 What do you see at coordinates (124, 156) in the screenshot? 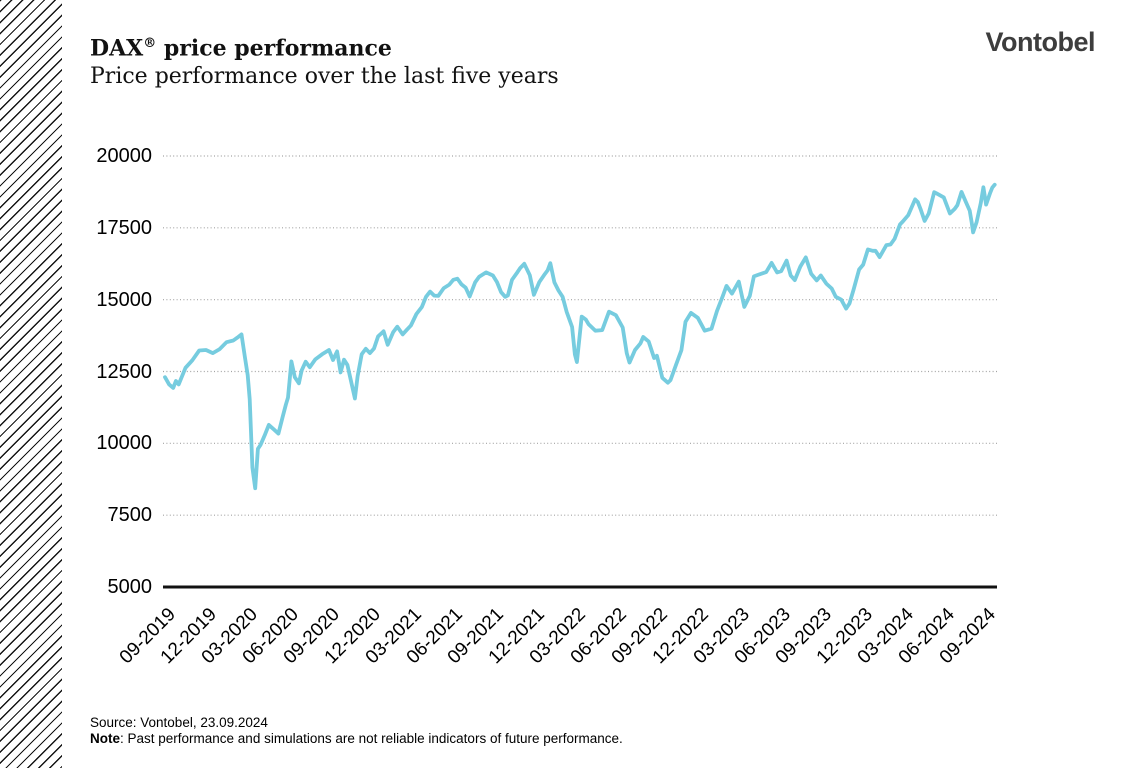
I see `y-tick-label-20000: 20000` at bounding box center [124, 156].